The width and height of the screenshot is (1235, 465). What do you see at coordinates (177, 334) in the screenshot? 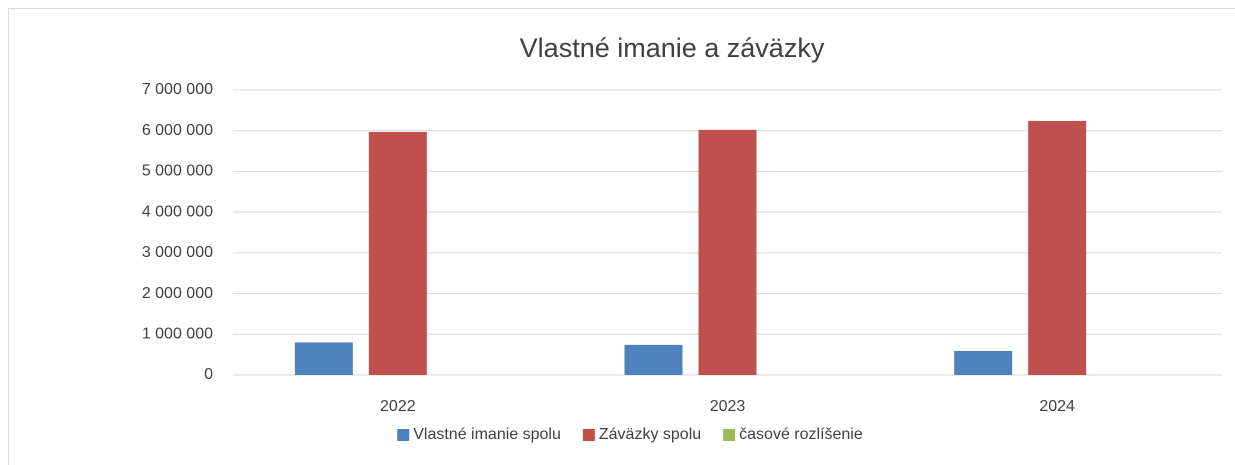
I see `y-tick-label: 1 000 000` at bounding box center [177, 334].